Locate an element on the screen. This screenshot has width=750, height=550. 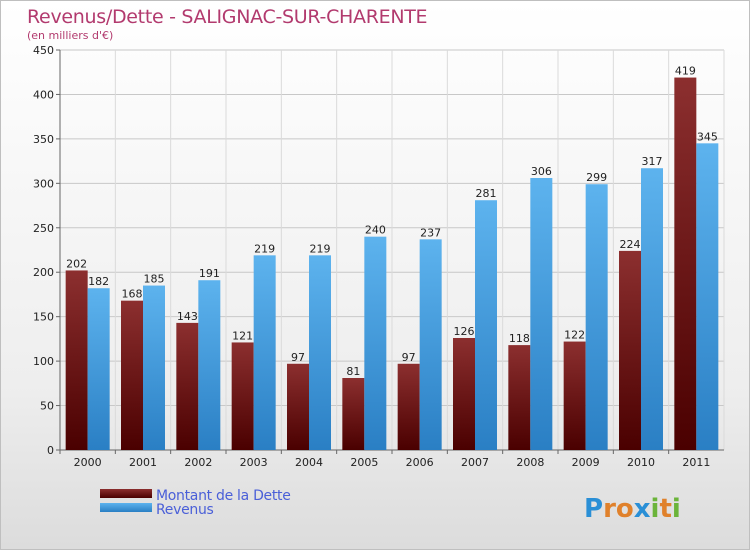
y-tick-label: 400 is located at coordinates (43, 94).